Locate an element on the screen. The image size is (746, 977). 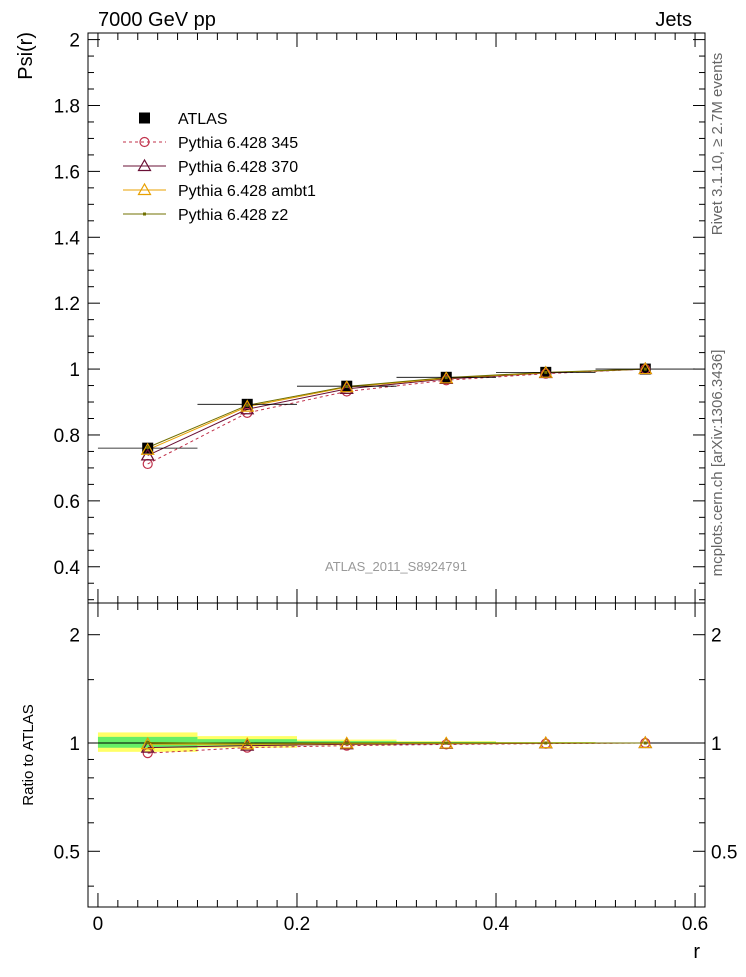
ratio-ylabel: Ratio to ATLAS is located at coordinates (28, 754).